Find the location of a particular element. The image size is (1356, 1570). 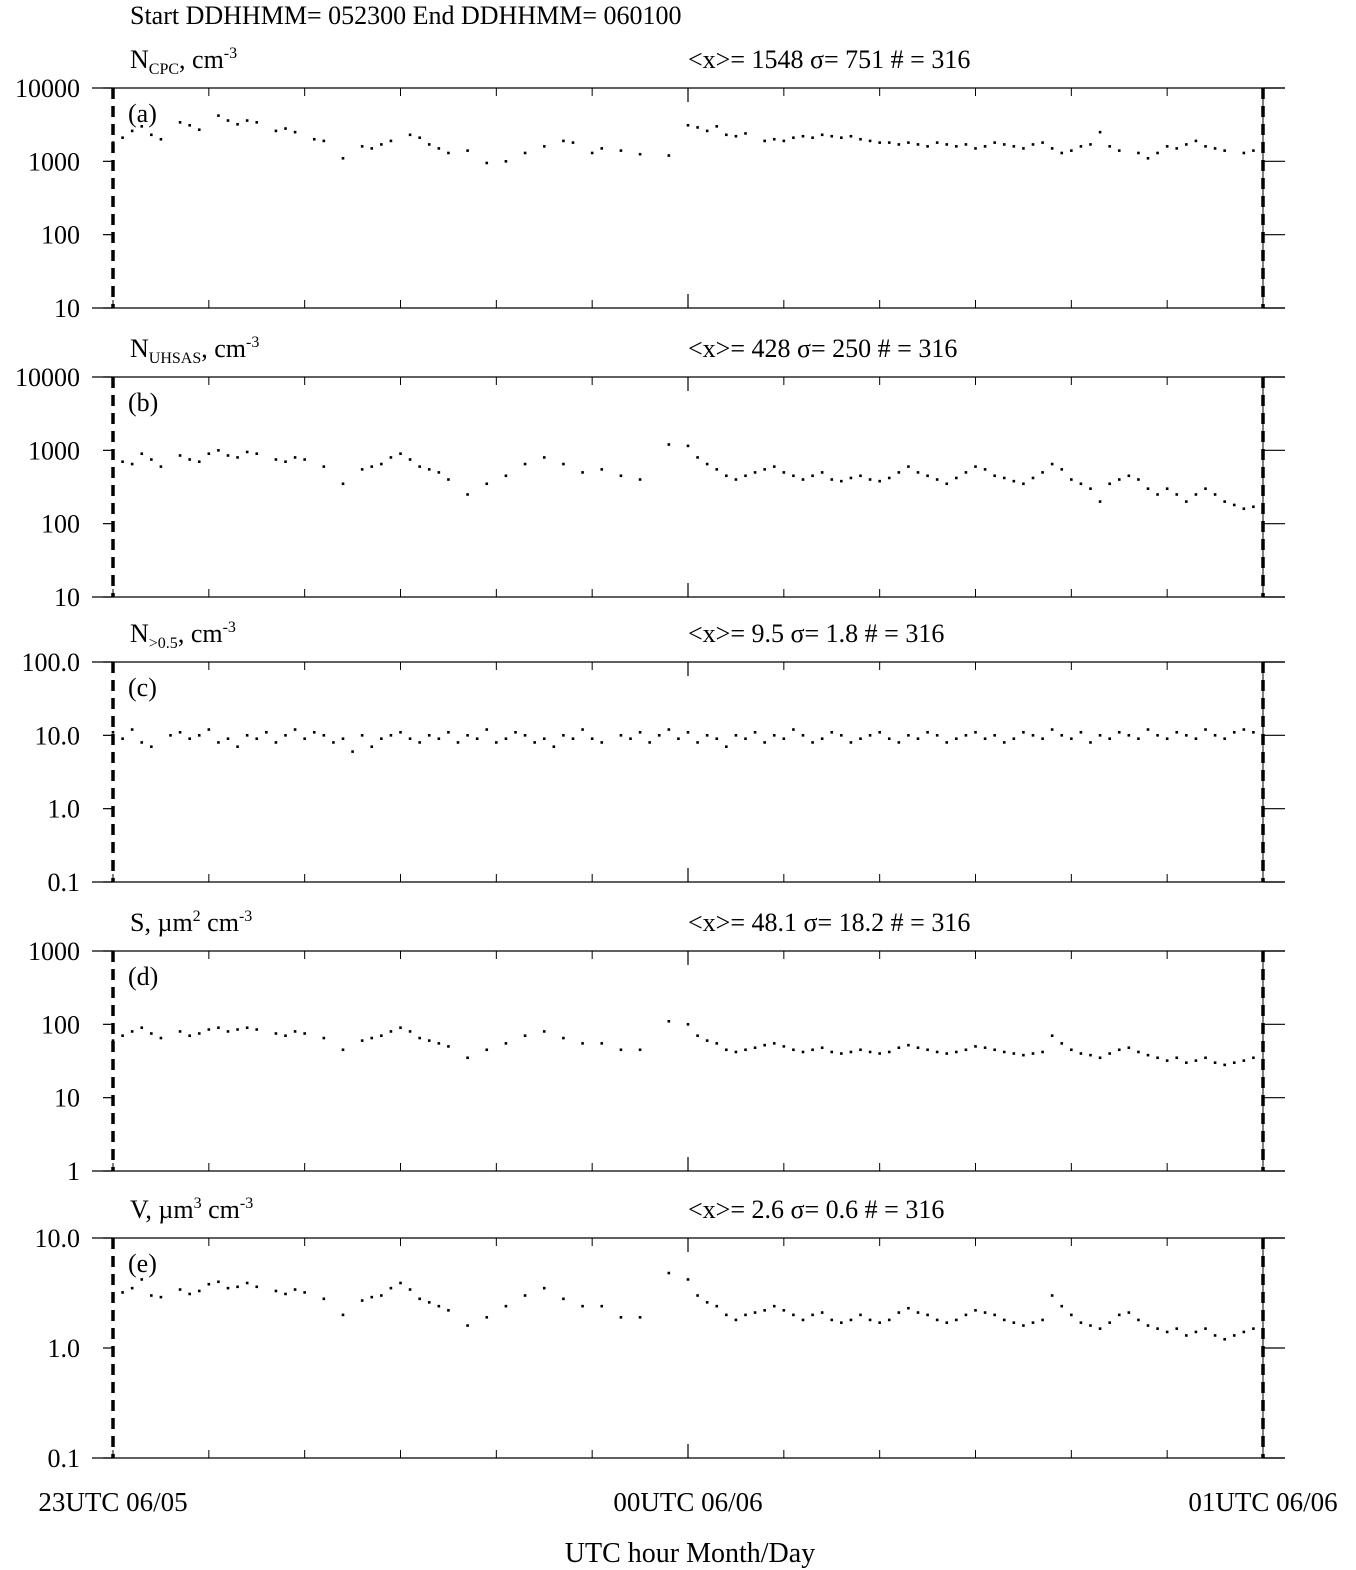

panel-title: S, µm2 cm-3 is located at coordinates (191, 922).